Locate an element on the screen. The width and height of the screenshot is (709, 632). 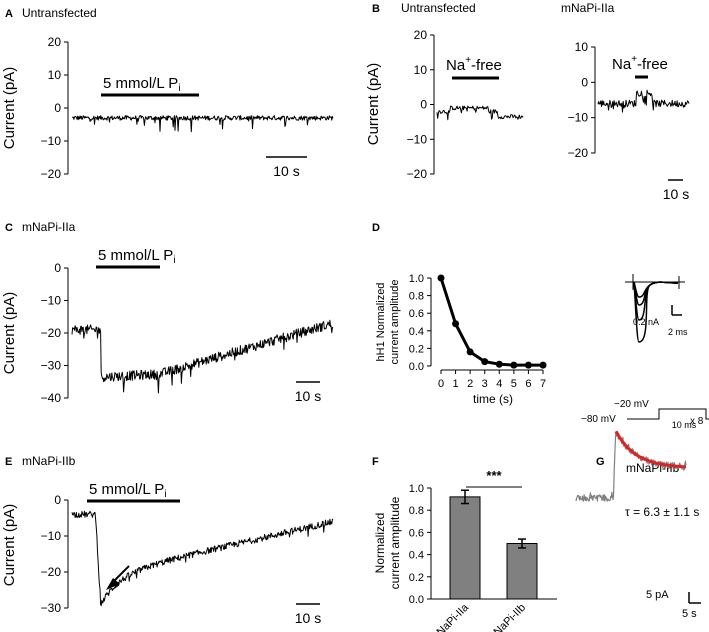
panel-c-ylabel: Current (pA) is located at coordinates (9, 333).